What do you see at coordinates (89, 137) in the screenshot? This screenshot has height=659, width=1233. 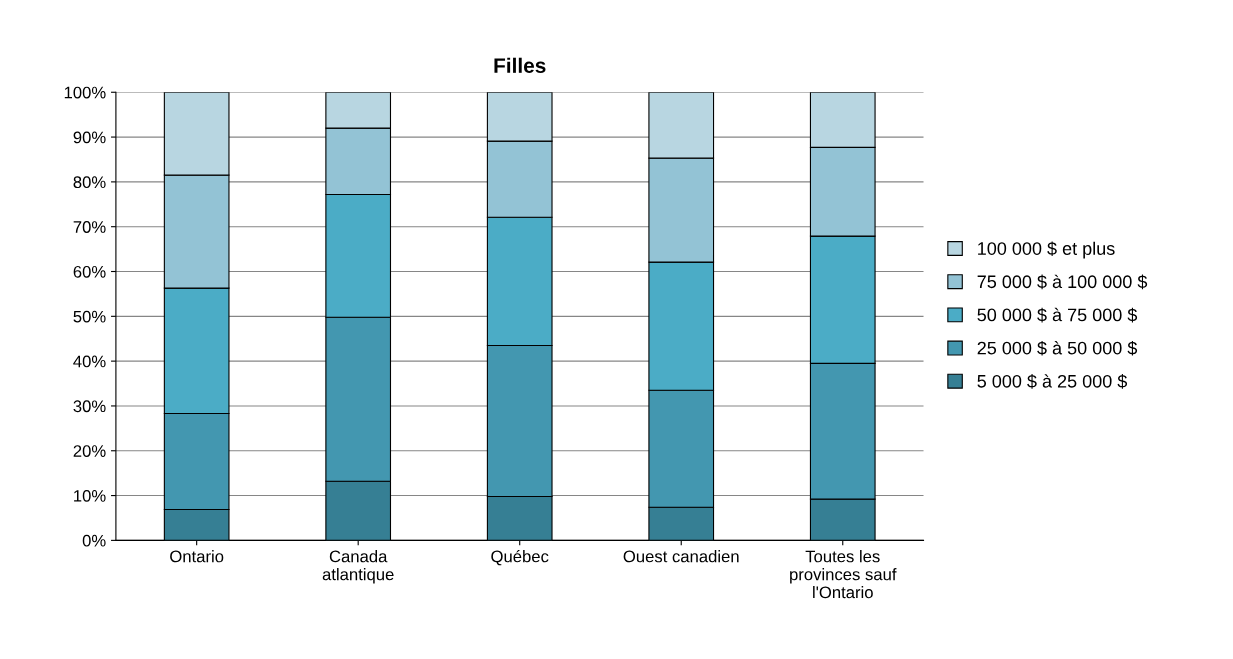 I see `y-tick-label: 90%` at bounding box center [89, 137].